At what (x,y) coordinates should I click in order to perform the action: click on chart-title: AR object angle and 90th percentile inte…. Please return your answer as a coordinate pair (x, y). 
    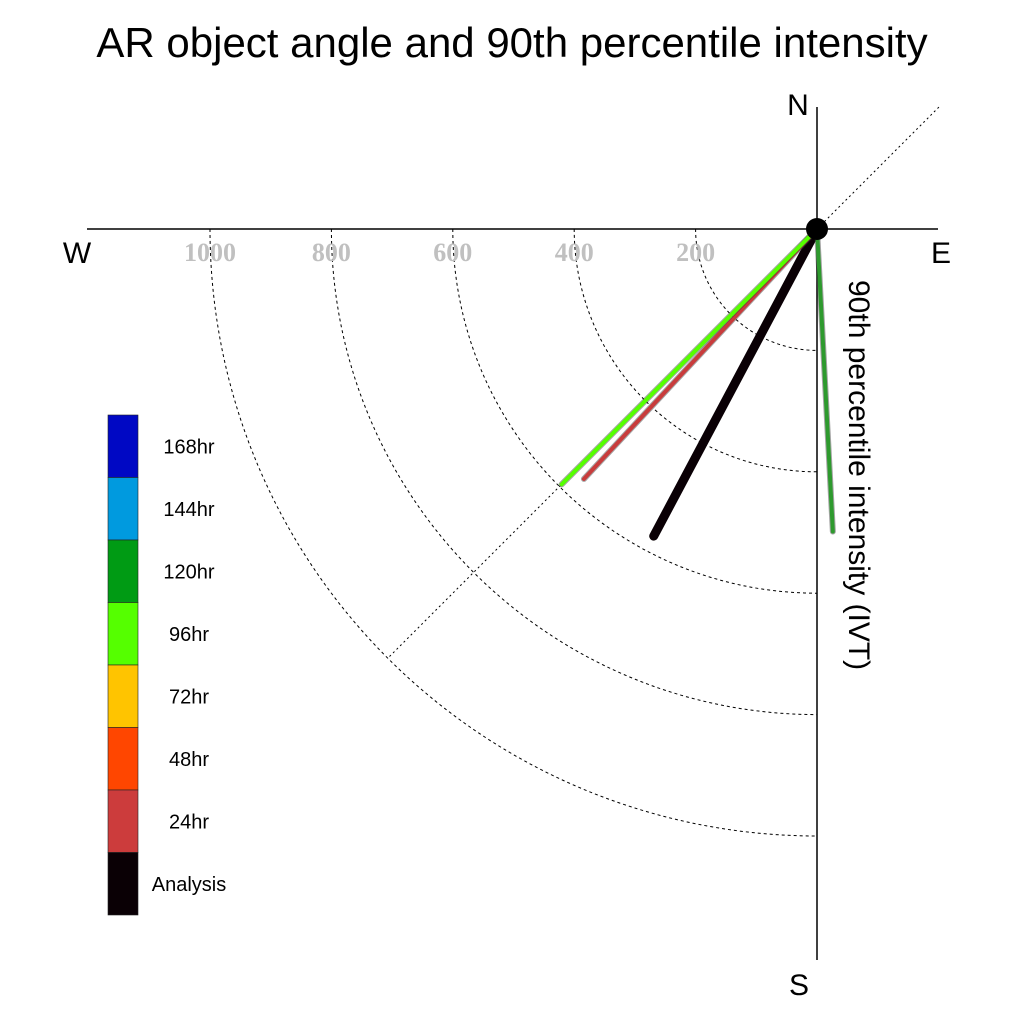
    Looking at the image, I should click on (511, 42).